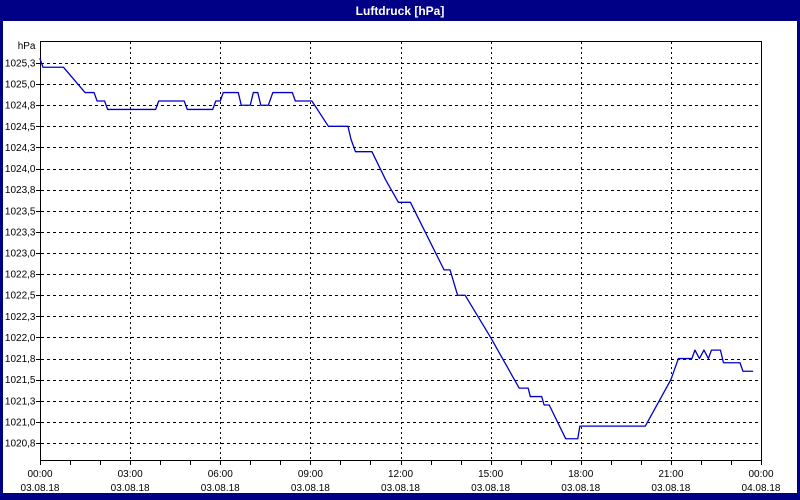  I want to click on y-tick-label: 1024,5, so click(20, 127).